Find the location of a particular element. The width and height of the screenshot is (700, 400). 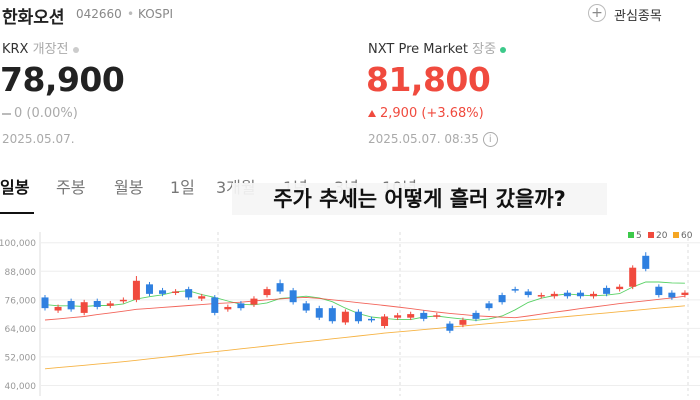

period-tab: 주봉 is located at coordinates (71, 187).